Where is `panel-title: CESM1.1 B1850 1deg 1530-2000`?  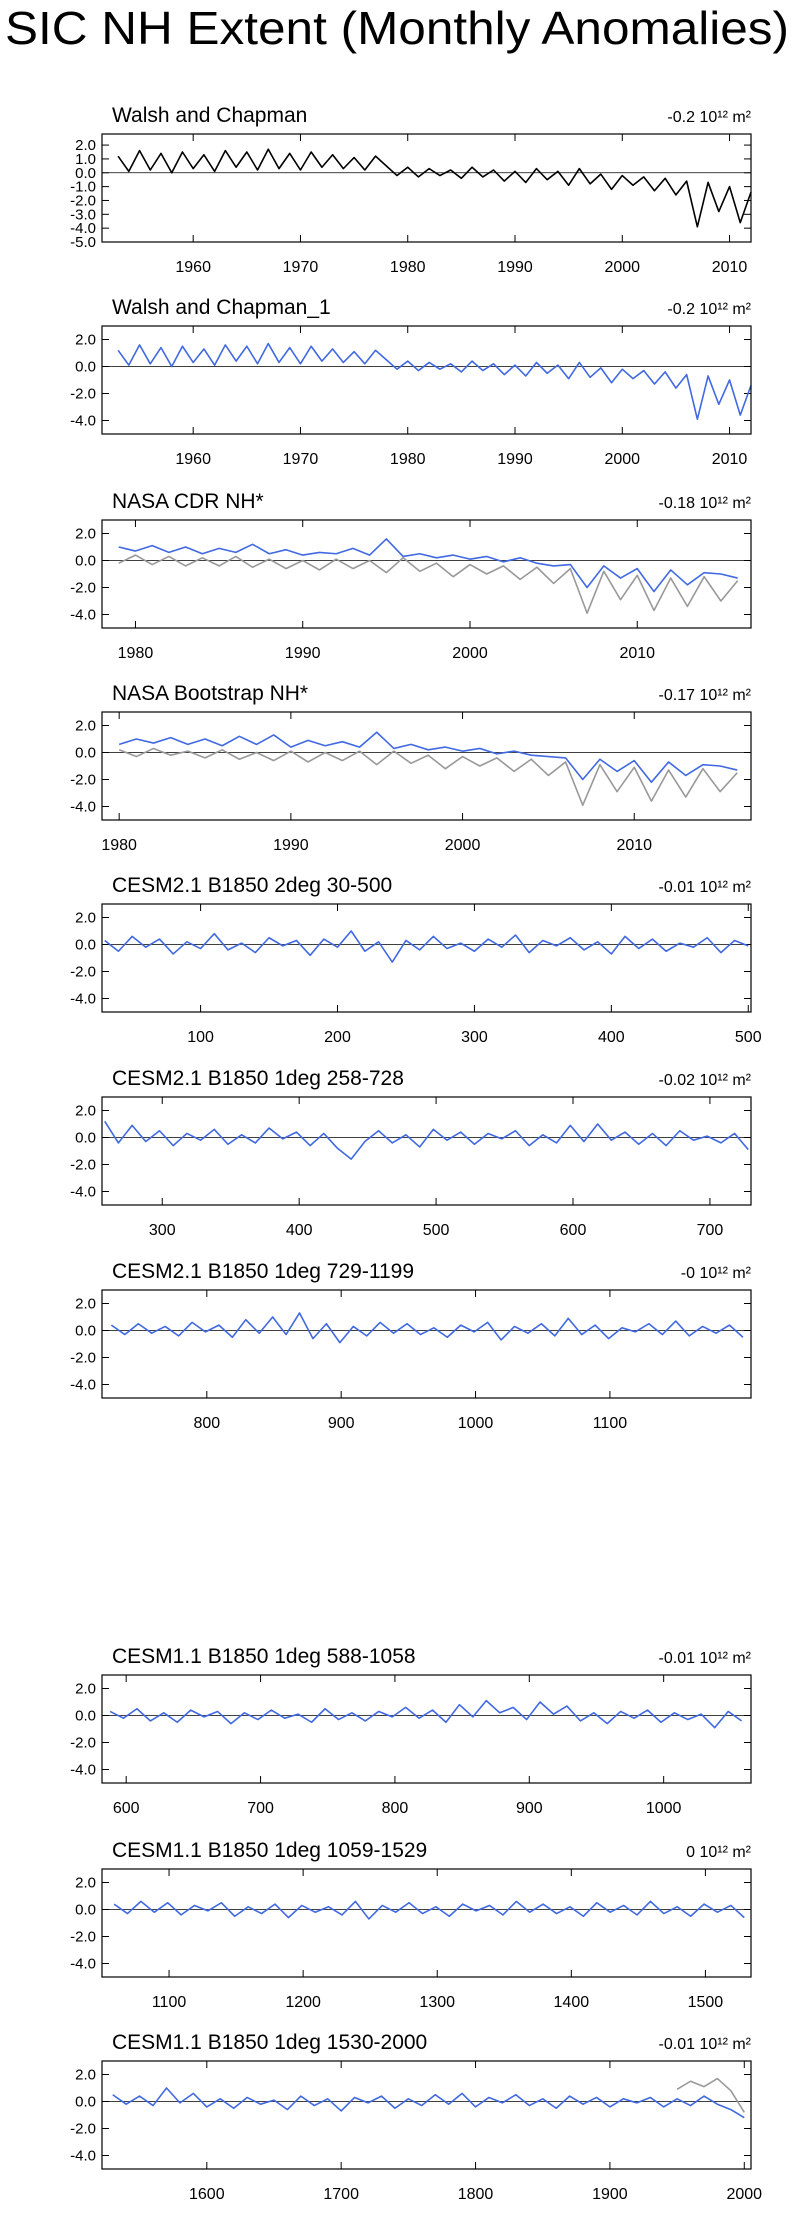
panel-title: CESM1.1 B1850 1deg 1530-2000 is located at coordinates (269, 2042).